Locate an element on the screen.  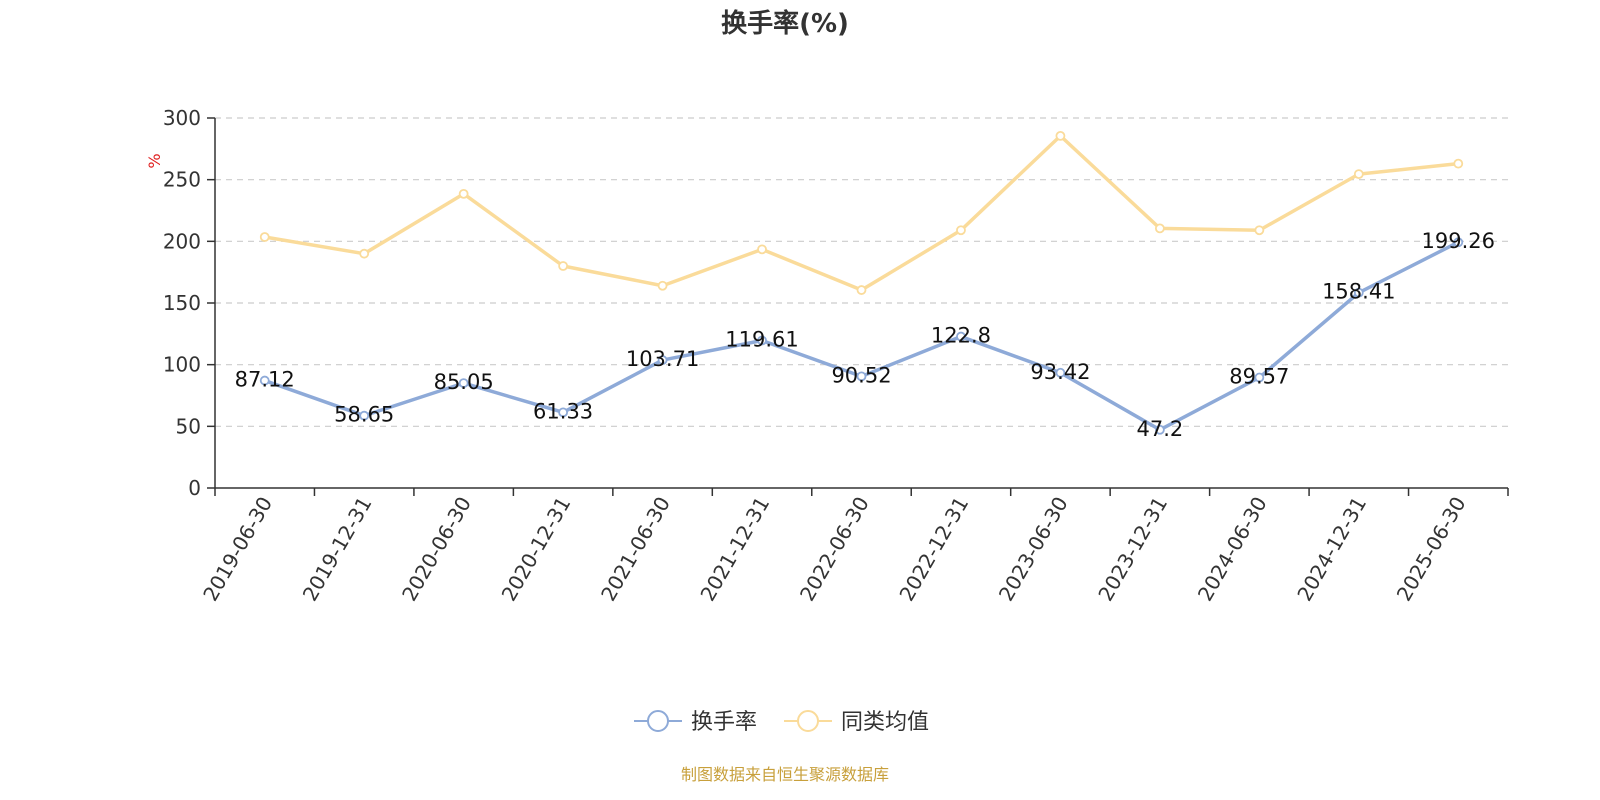
y-tick-label: 0 is located at coordinates (194, 488).